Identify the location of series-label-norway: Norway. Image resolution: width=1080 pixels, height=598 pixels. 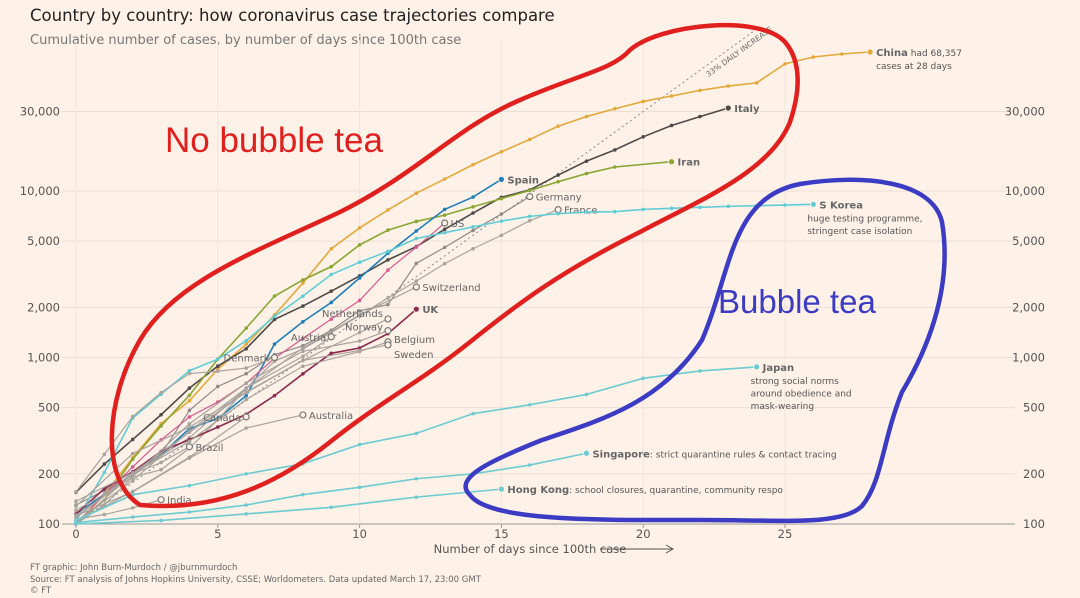
(364, 328).